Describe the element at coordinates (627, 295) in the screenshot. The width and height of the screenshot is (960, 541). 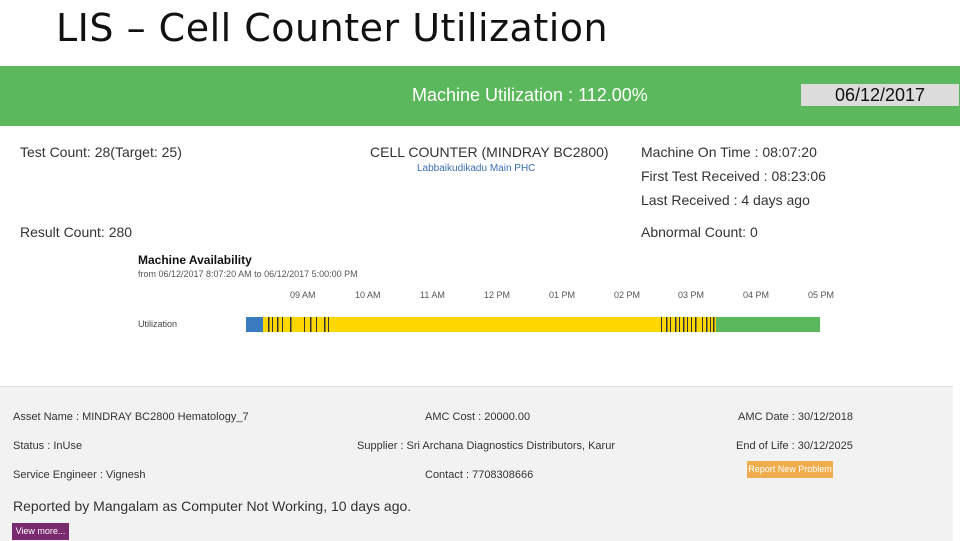
I see `tick-label: 02 PM` at that location.